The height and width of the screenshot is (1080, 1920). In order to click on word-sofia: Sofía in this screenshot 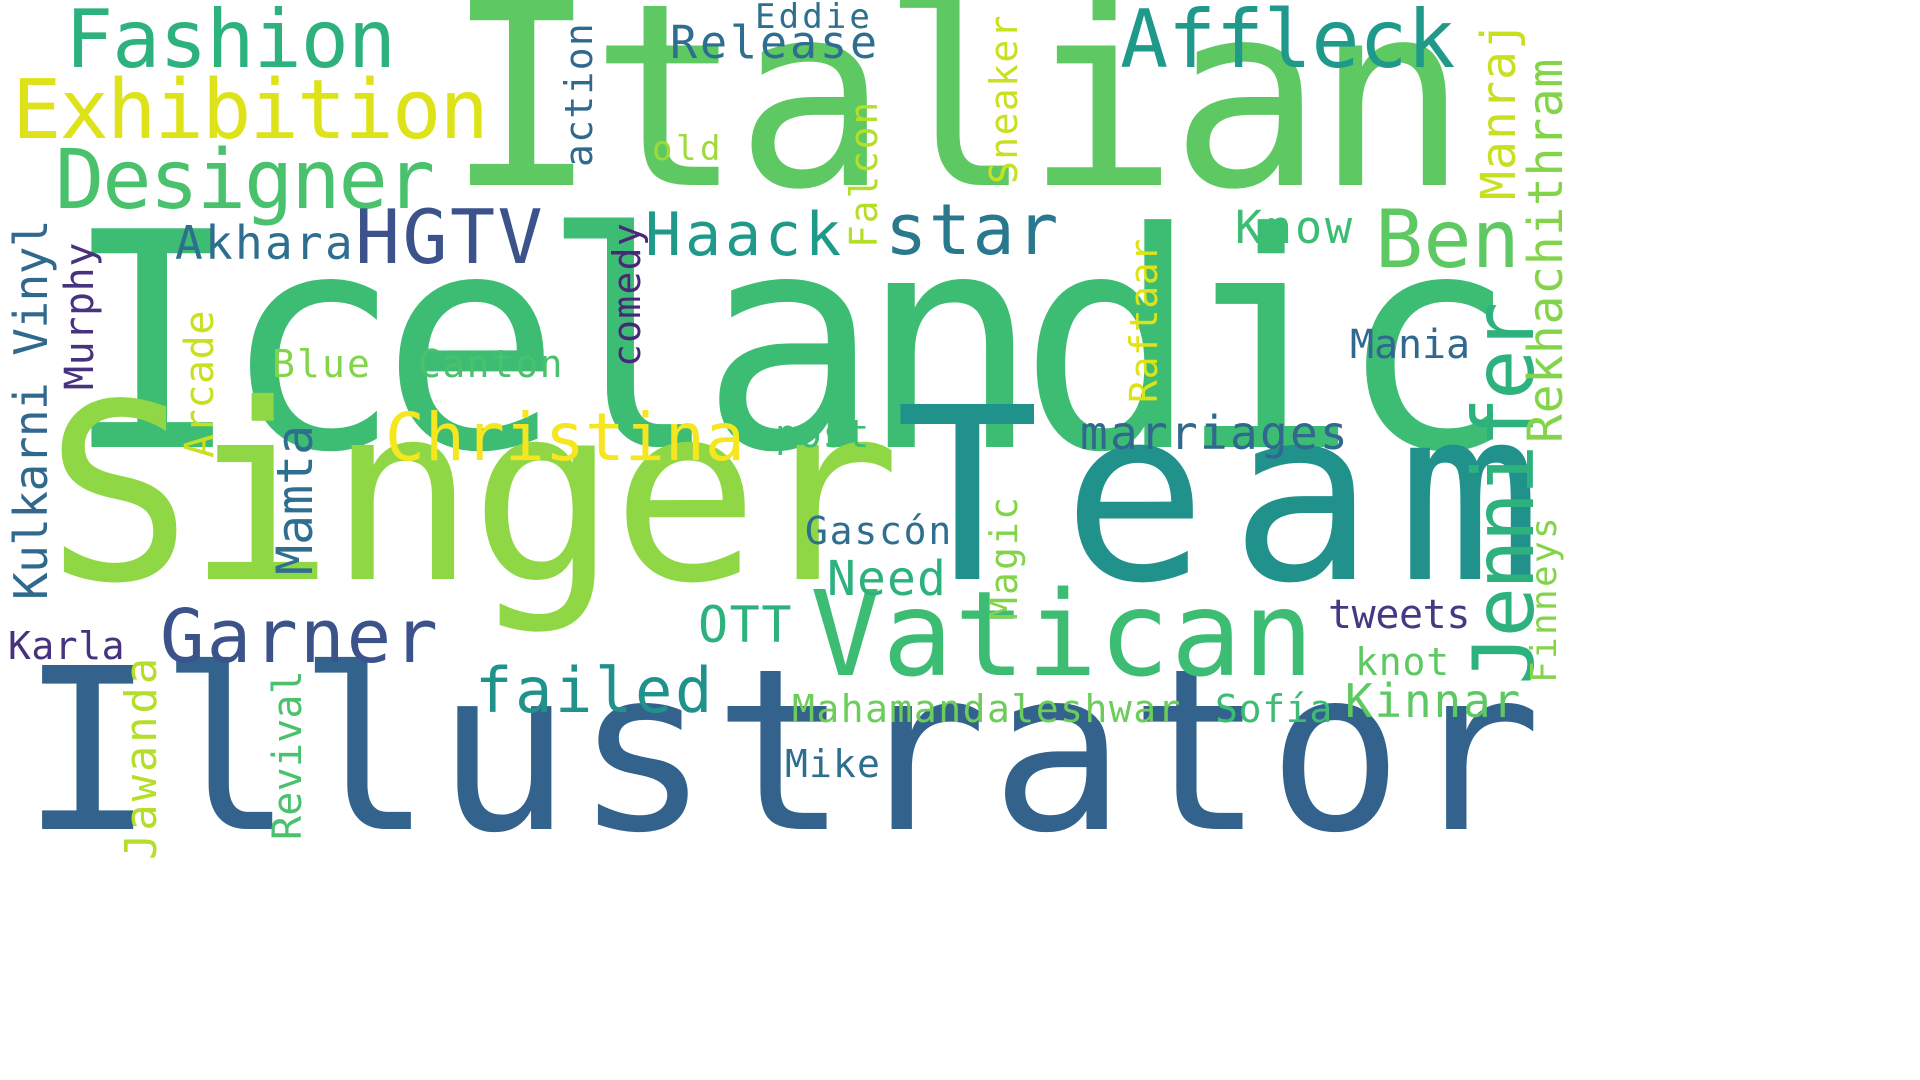, I will do `click(1274, 709)`.